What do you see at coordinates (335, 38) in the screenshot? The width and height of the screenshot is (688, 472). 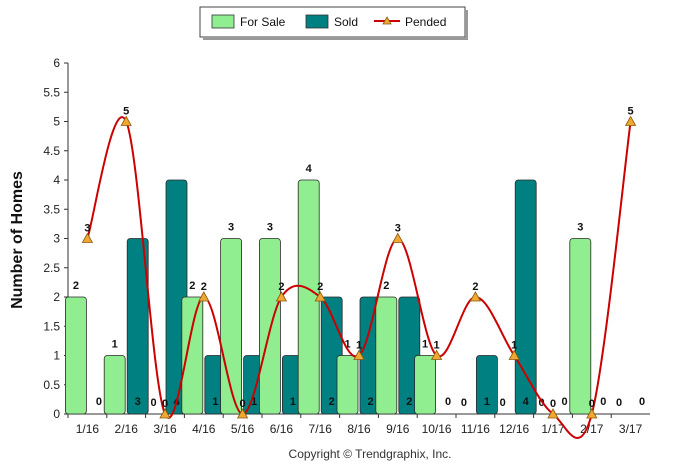 I see `legend-shadow-bottom` at bounding box center [335, 38].